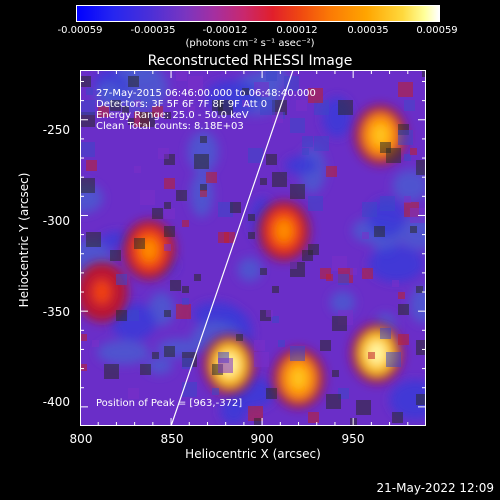  Describe the element at coordinates (262, 439) in the screenshot. I see `x-tick-label: 900` at that location.